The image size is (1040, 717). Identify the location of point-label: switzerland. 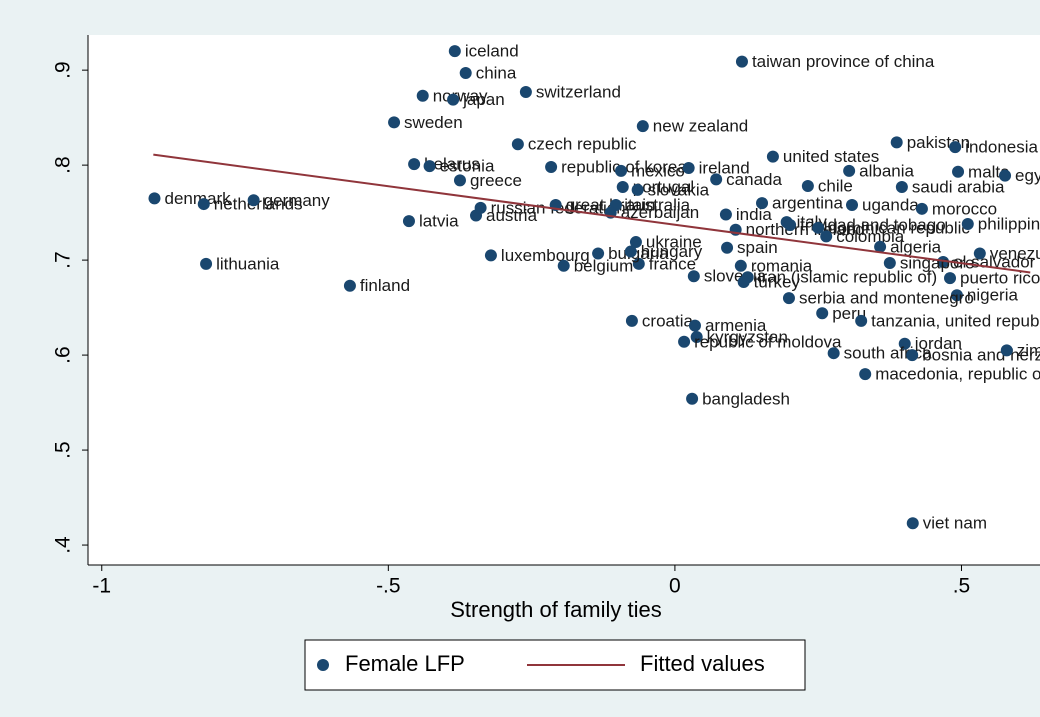
(578, 91).